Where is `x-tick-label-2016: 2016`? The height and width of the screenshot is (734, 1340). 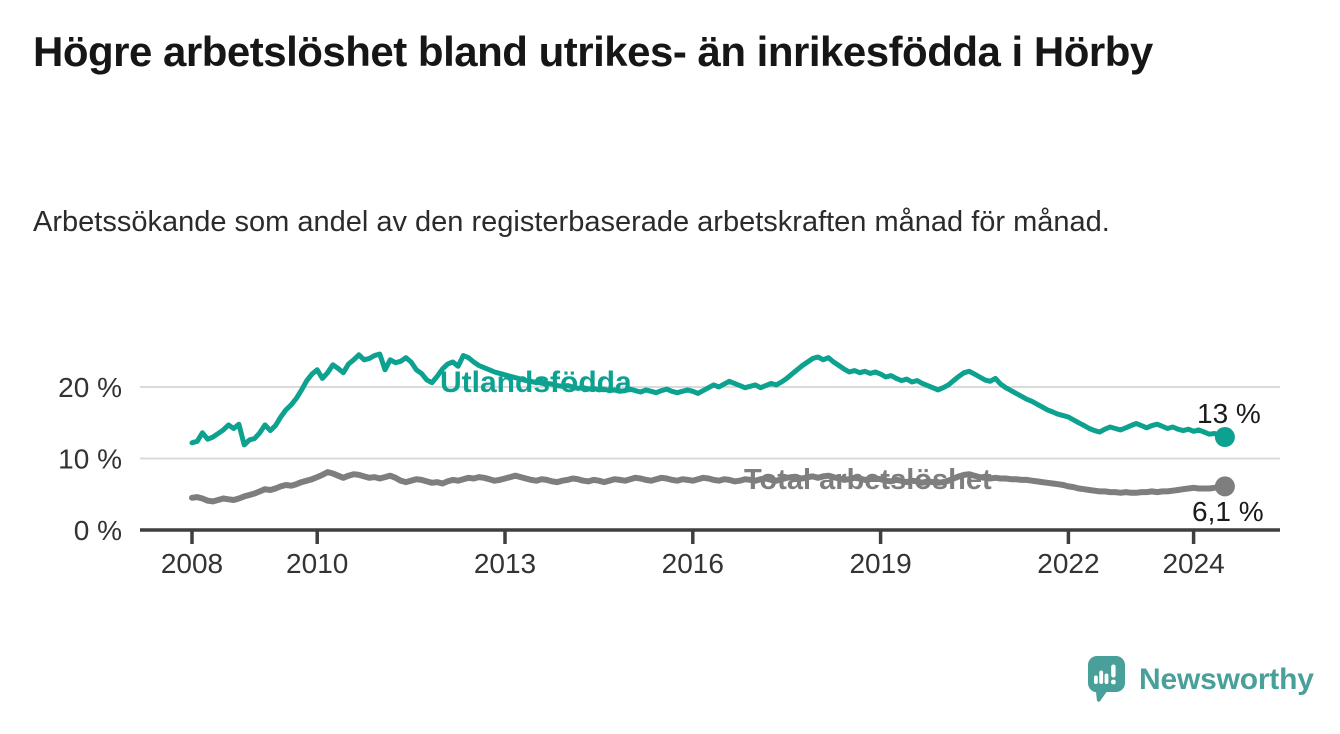 x-tick-label-2016: 2016 is located at coordinates (693, 563).